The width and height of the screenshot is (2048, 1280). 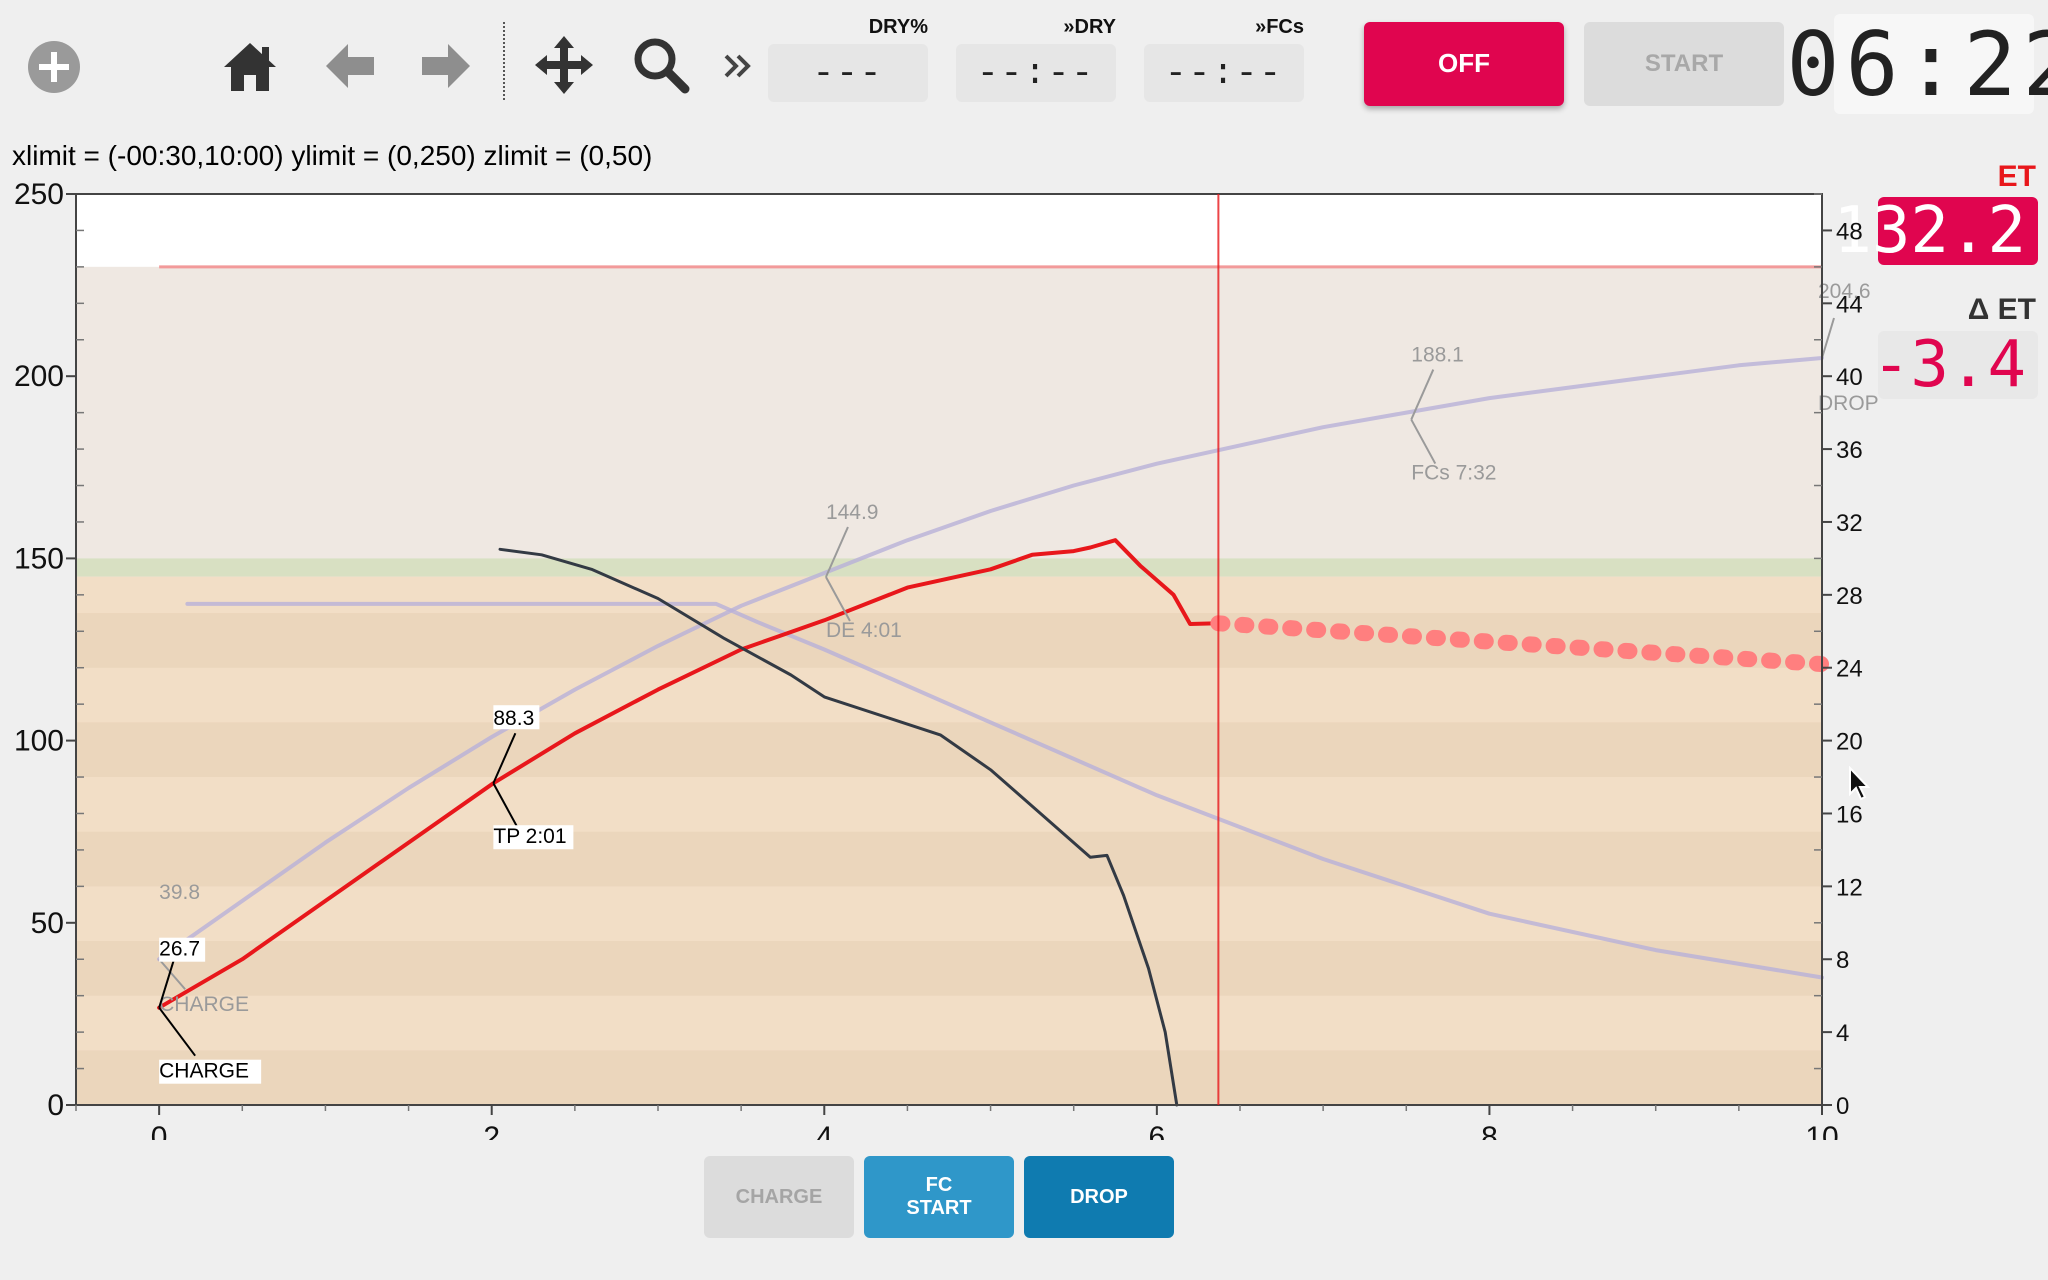 I want to click on annotation-value-3: 144.9, so click(x=852, y=512).